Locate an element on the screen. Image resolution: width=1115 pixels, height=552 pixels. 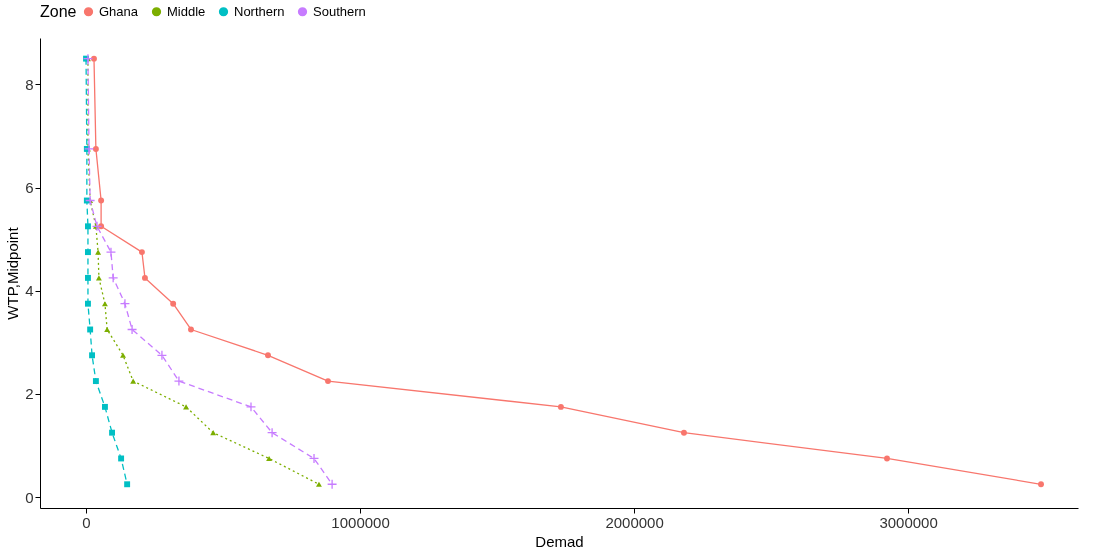
x-tick-label: 1000000 is located at coordinates (360, 522).